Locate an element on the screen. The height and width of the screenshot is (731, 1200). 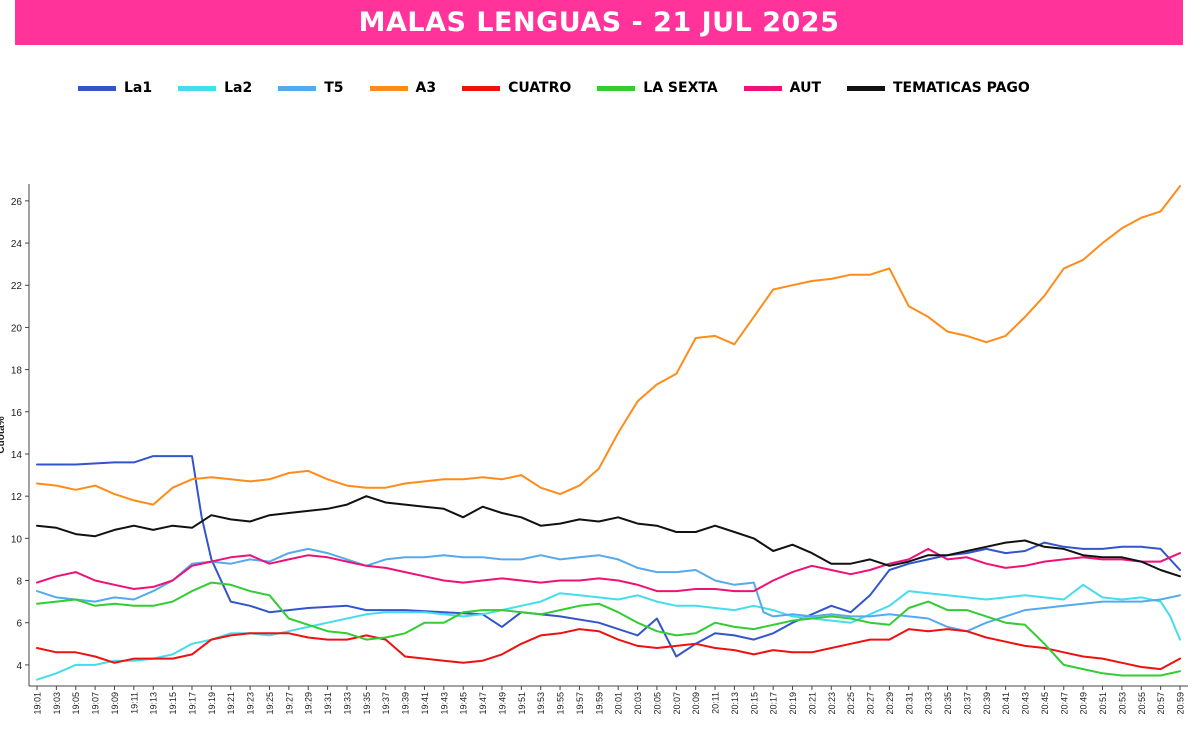
series-line-aut is located at coordinates (608, 570).